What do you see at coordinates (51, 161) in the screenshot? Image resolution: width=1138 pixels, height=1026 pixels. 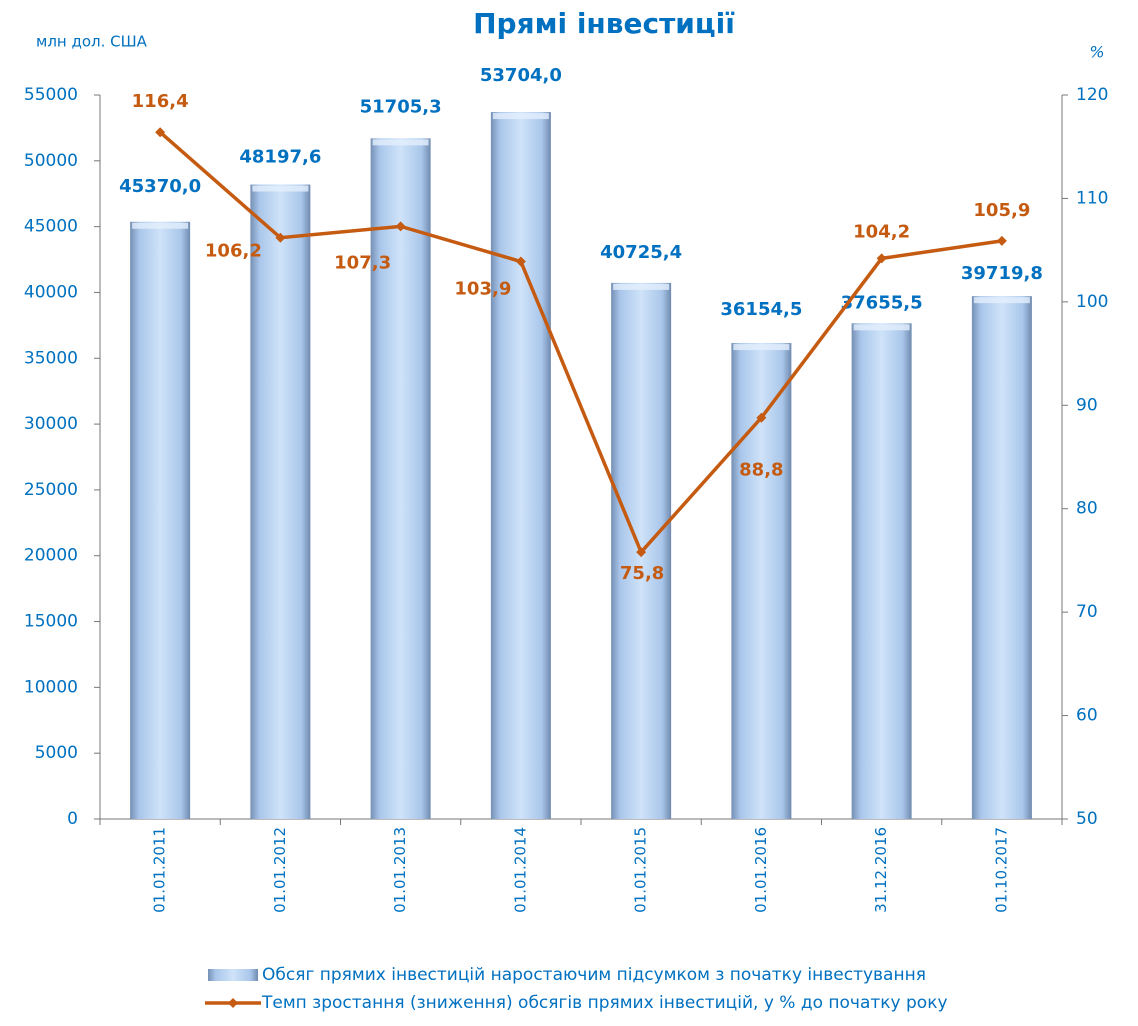 I see `y-tick-label: 50000` at bounding box center [51, 161].